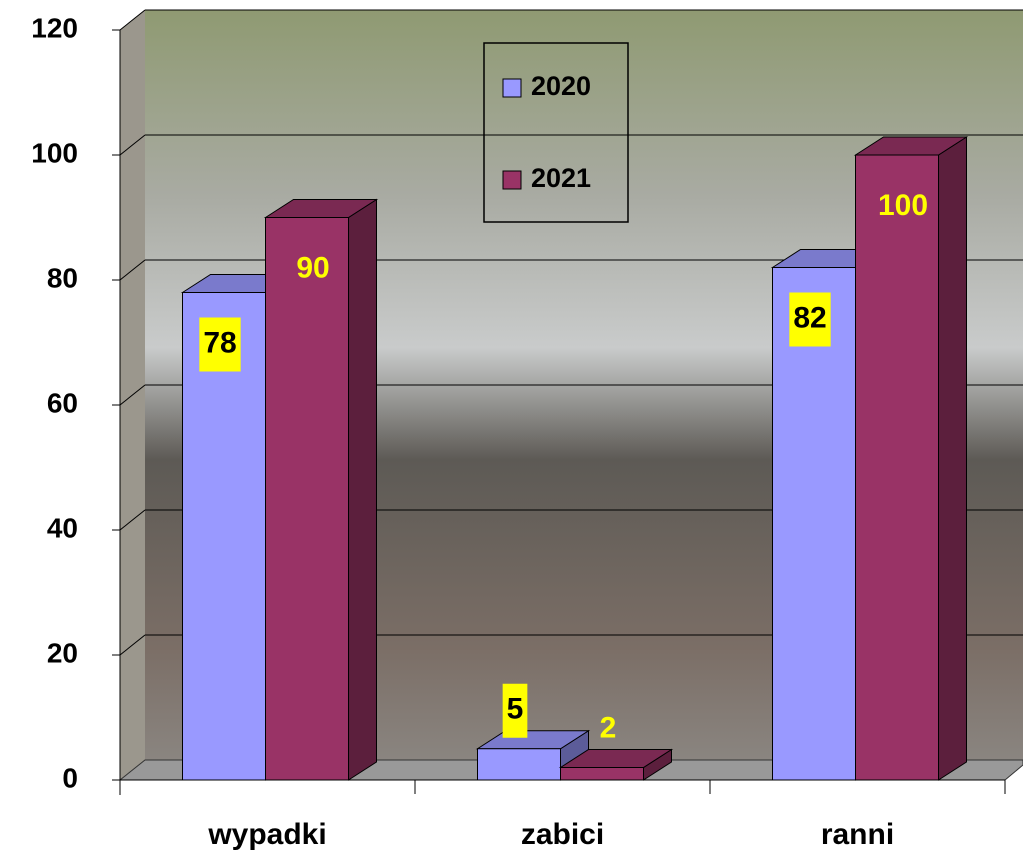 The width and height of the screenshot is (1023, 860). What do you see at coordinates (62, 402) in the screenshot?
I see `y-tick-label: 60` at bounding box center [62, 402].